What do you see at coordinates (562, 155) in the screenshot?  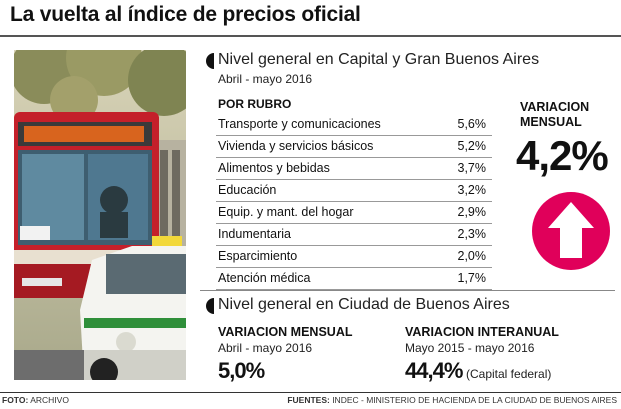 I see `variacion-mensual-value: 4,2%` at bounding box center [562, 155].